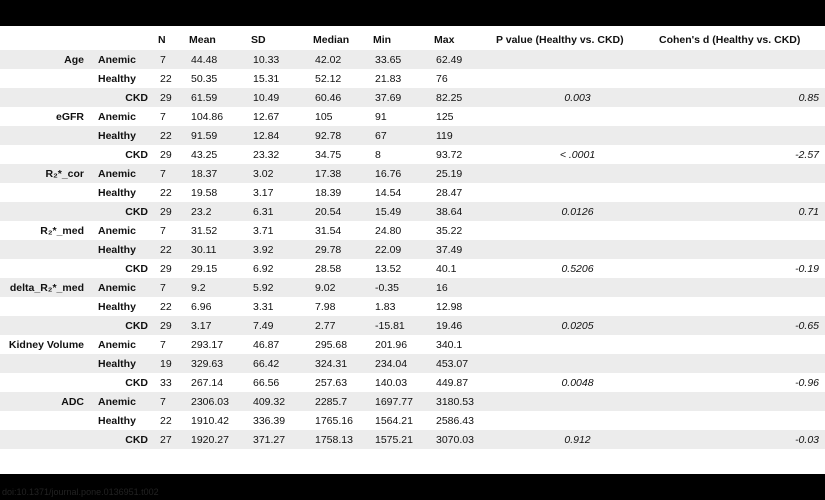 This screenshot has width=825, height=500. I want to click on min-cell: 37.69, so click(403, 97).